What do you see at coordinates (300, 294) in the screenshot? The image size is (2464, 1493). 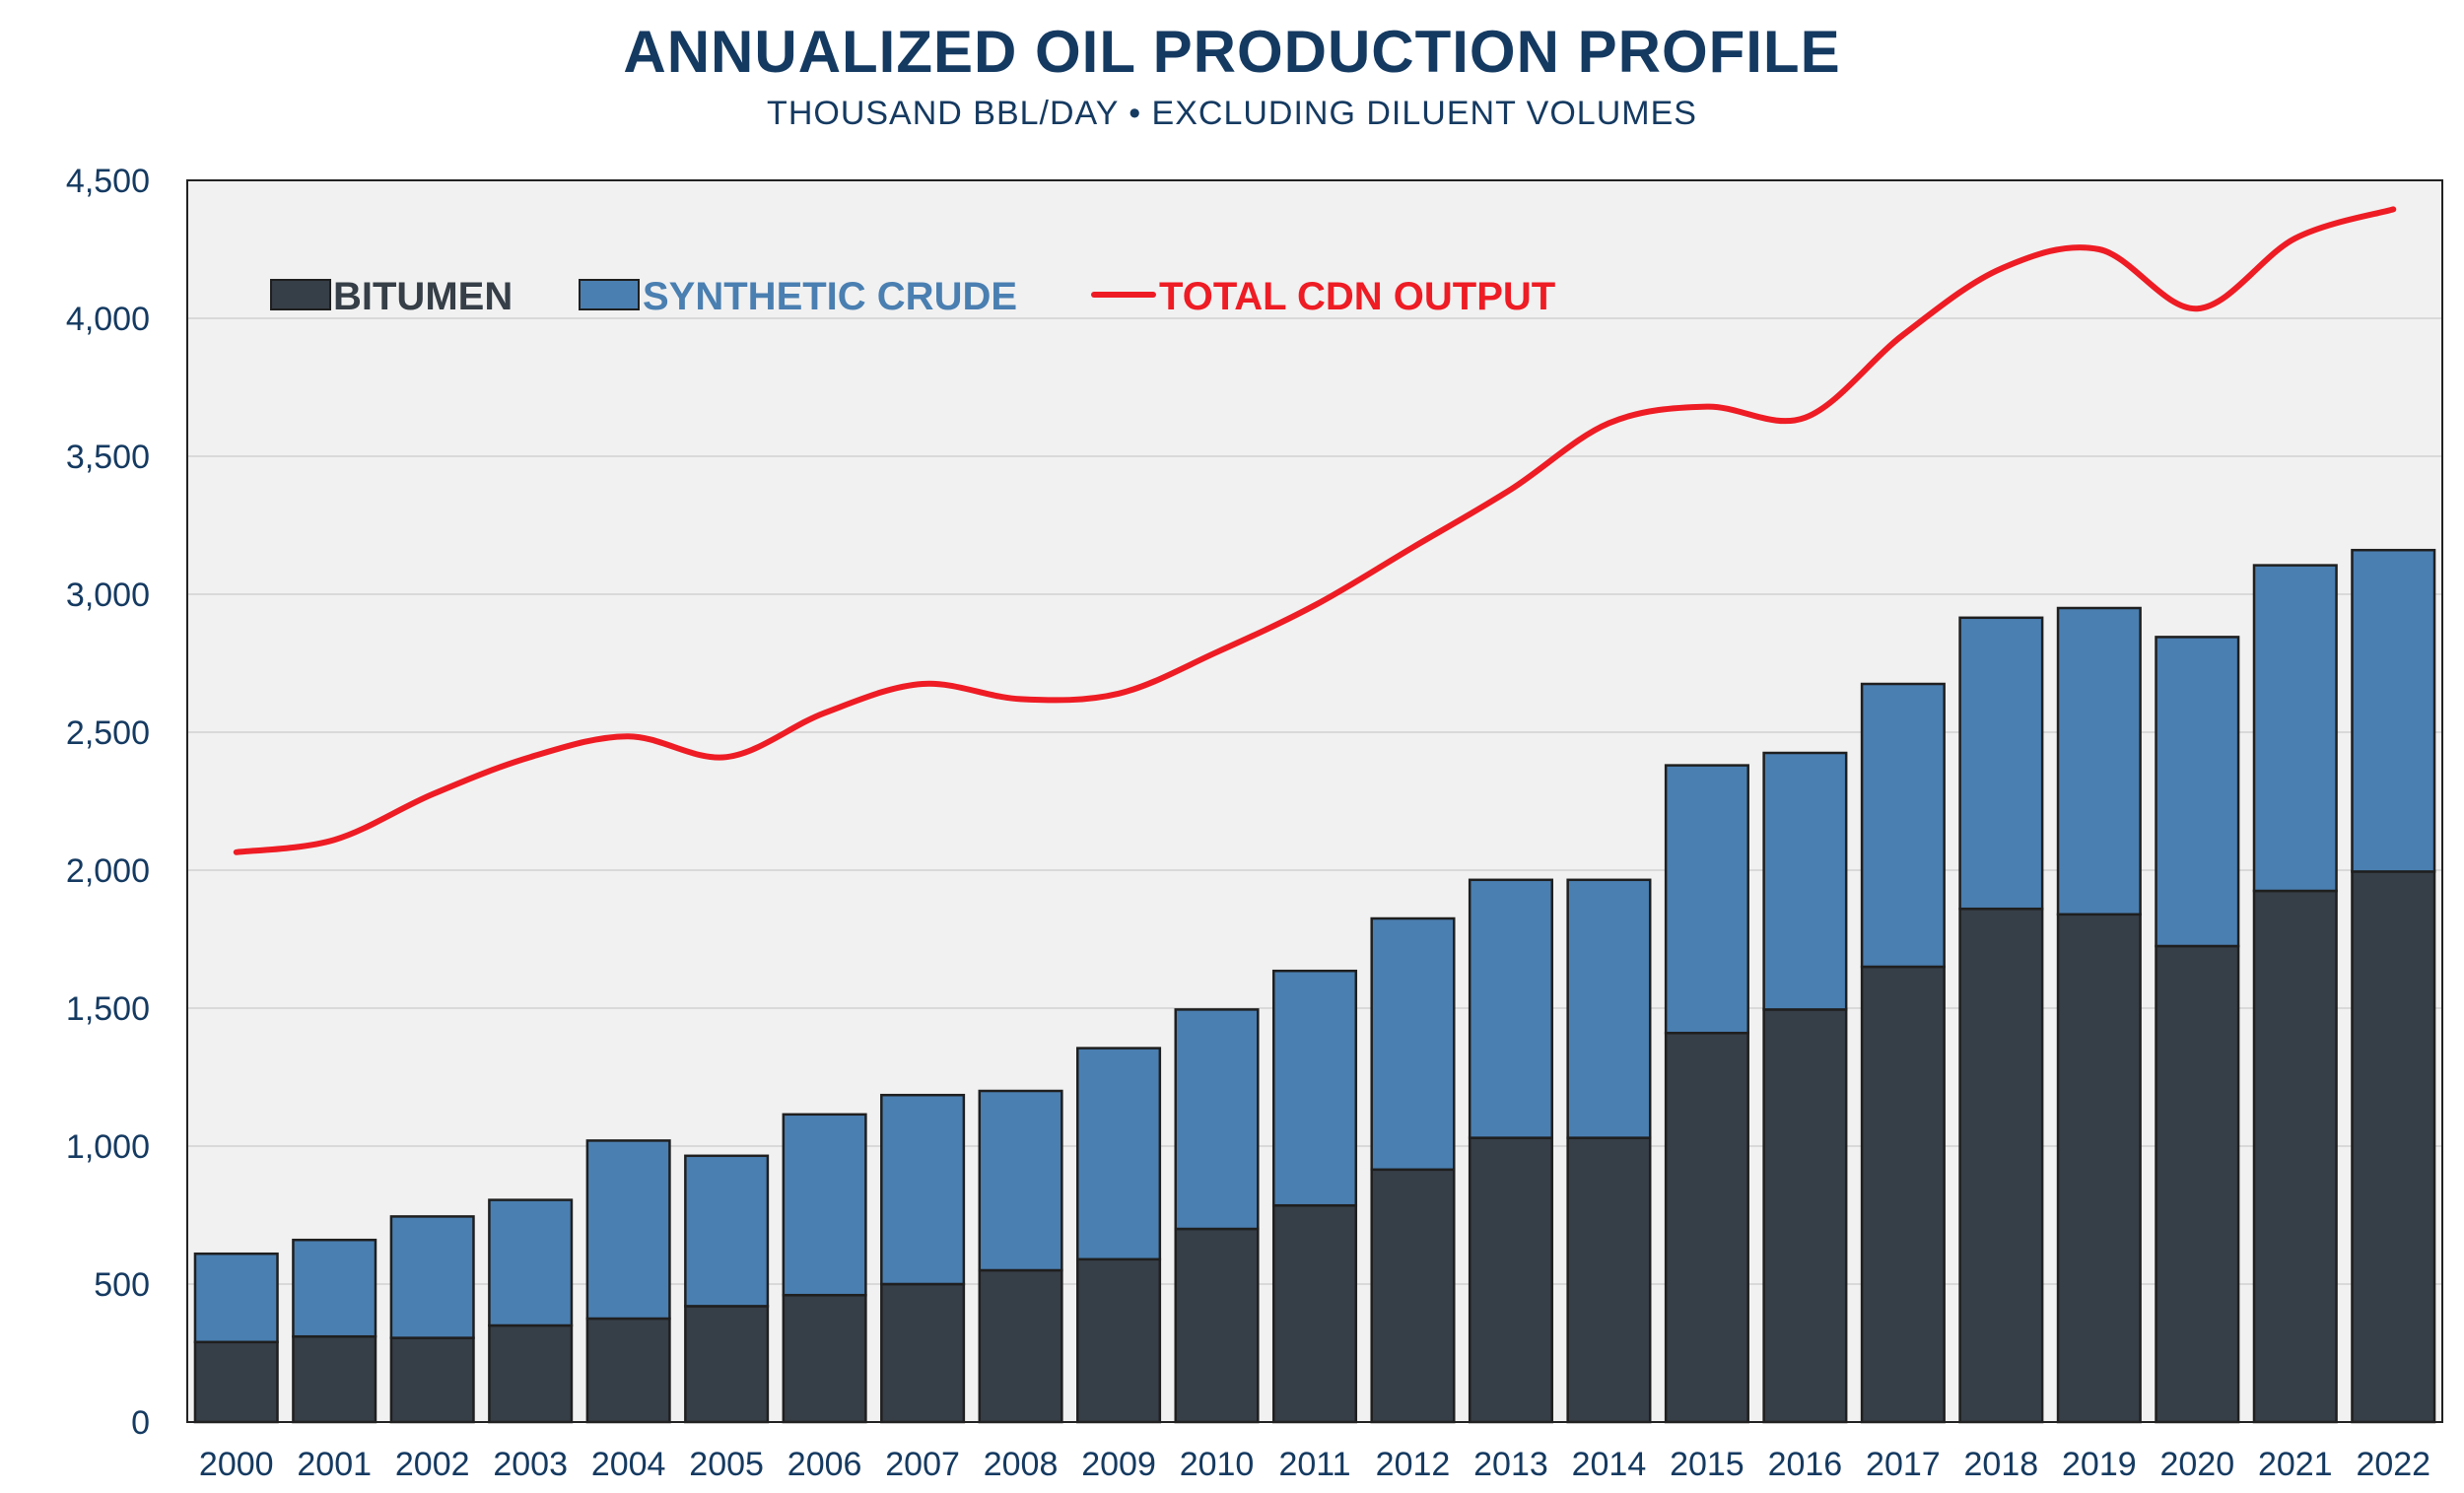 I see `legend-swatch-bitumen` at bounding box center [300, 294].